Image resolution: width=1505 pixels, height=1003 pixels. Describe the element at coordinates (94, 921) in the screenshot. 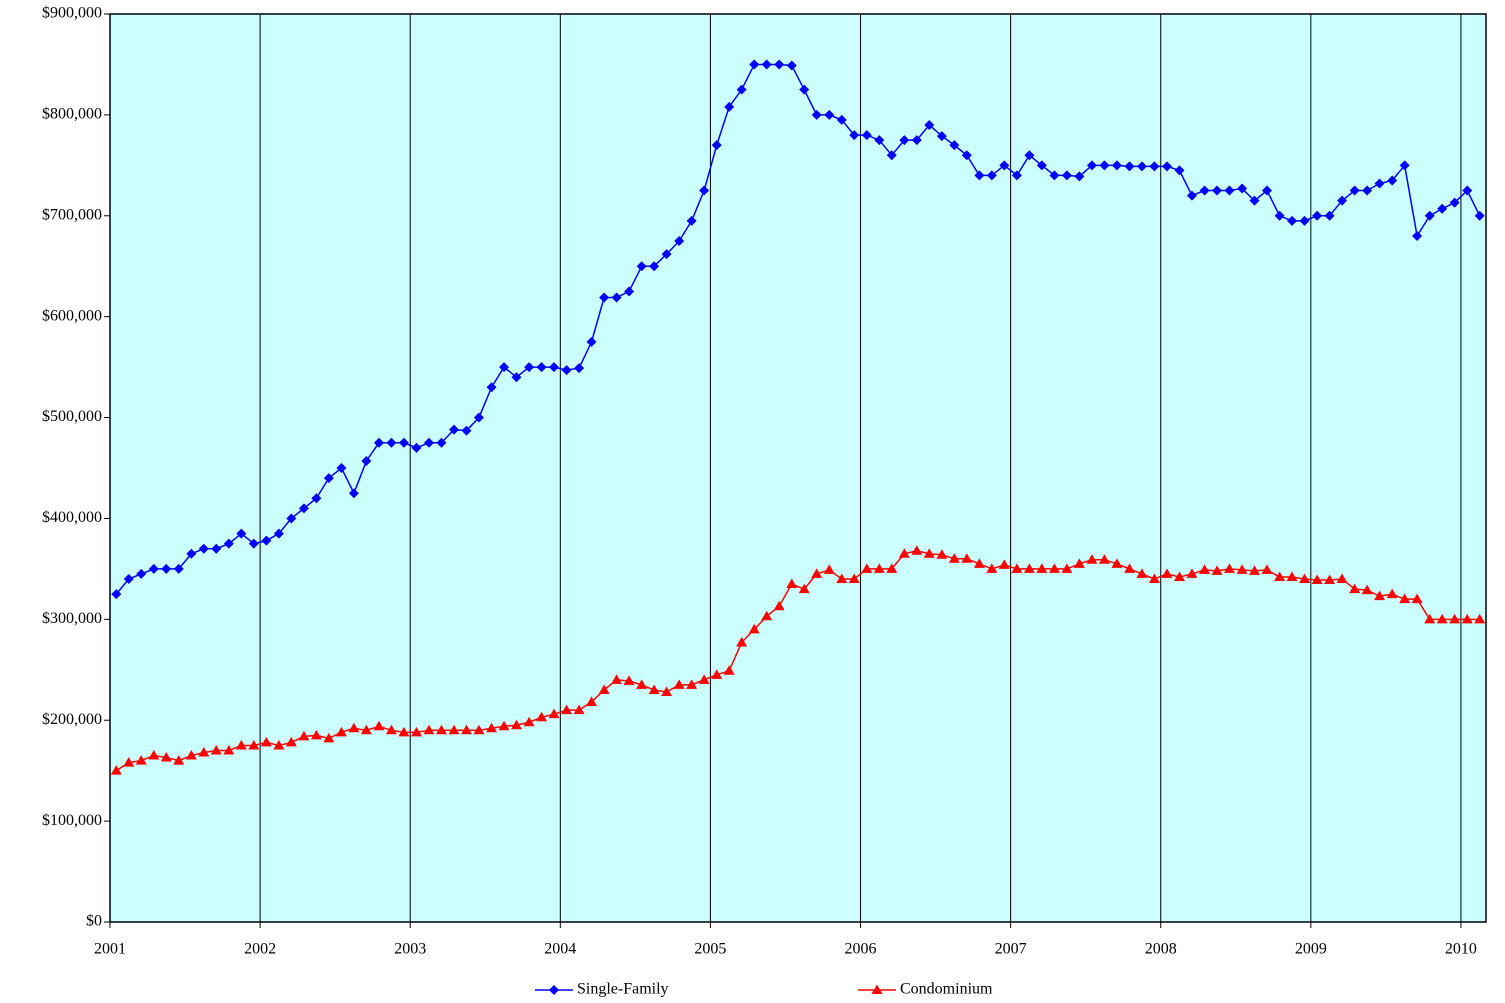

I see `y-tick-label: $0` at that location.